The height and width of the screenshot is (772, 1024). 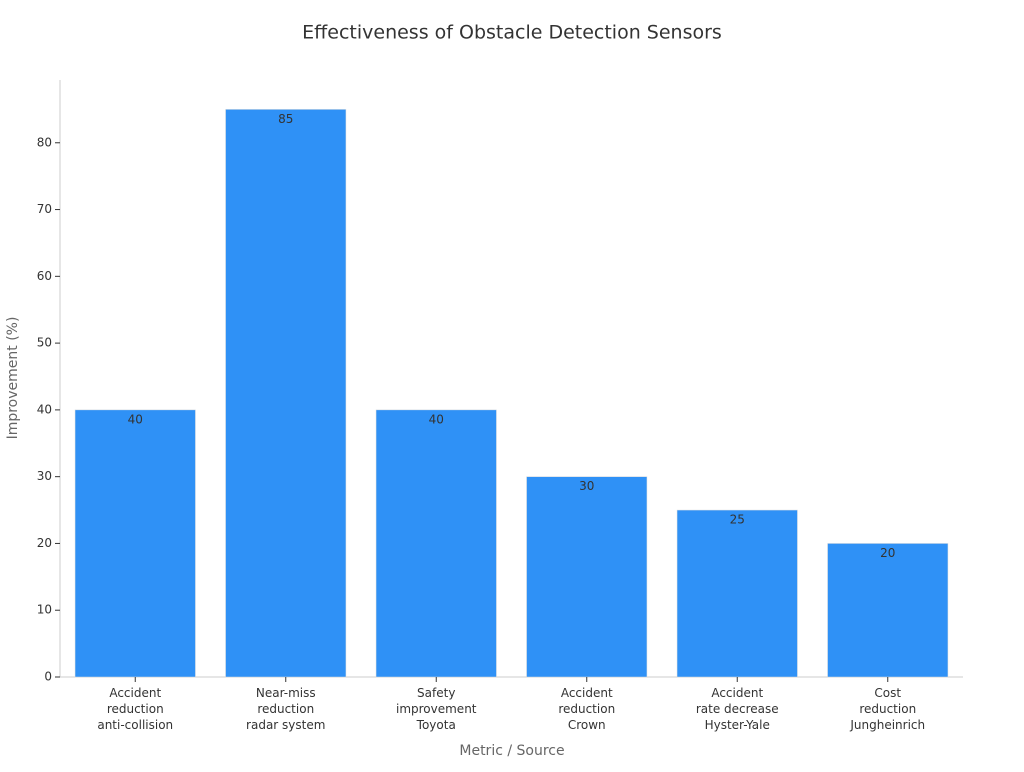 What do you see at coordinates (587, 725) in the screenshot?
I see `x-tick-label-line: Crown` at bounding box center [587, 725].